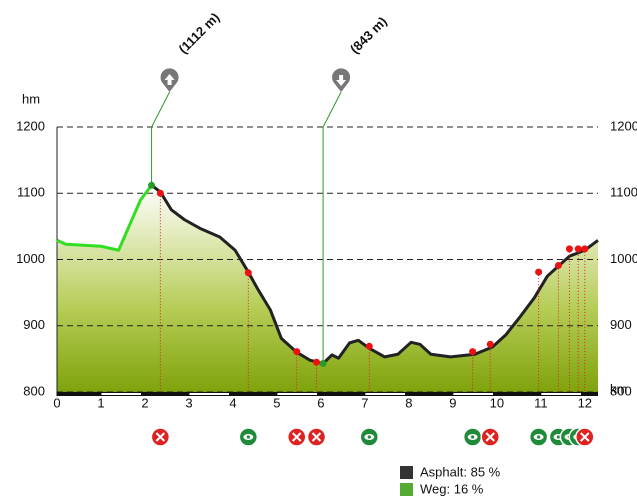 The width and height of the screenshot is (637, 502). I want to click on y-tick-label-right: 1200, so click(623, 125).